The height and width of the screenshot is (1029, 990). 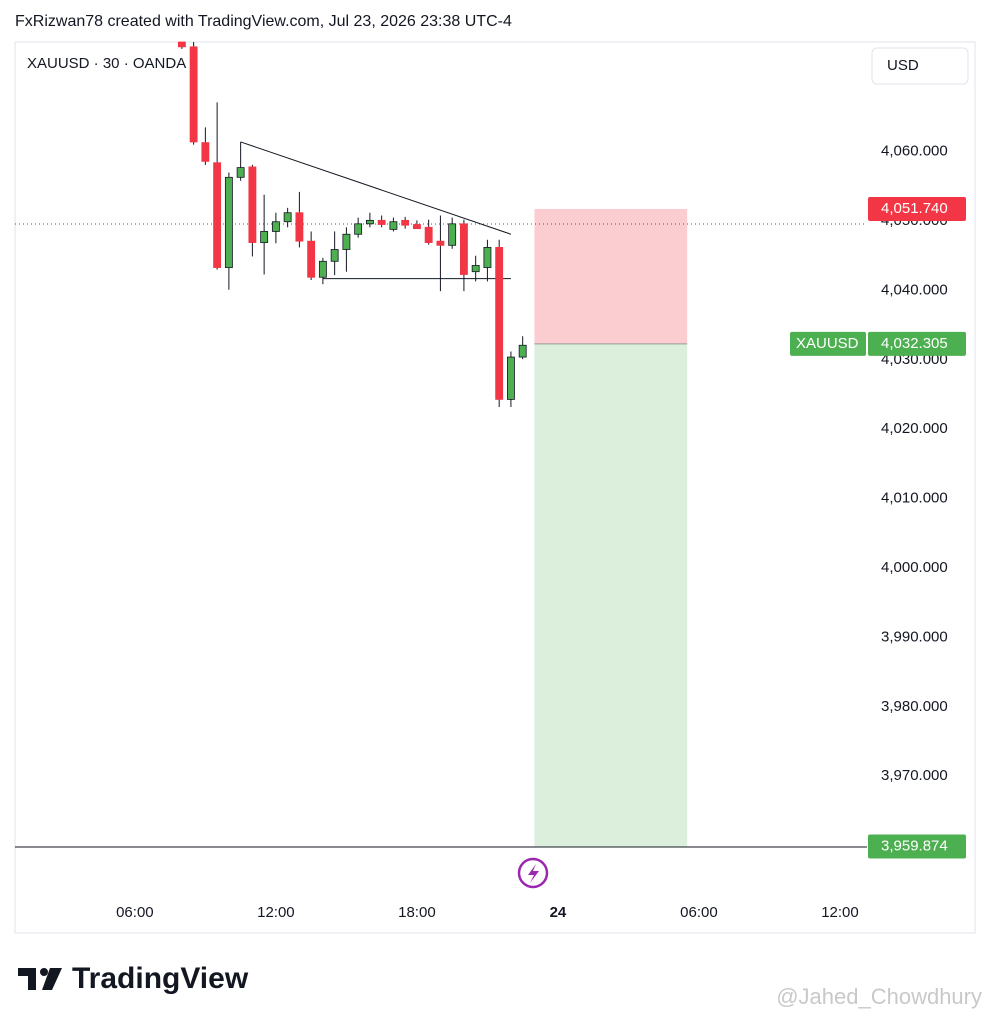 I want to click on y-tick-label: 4,040.000, so click(x=914, y=289).